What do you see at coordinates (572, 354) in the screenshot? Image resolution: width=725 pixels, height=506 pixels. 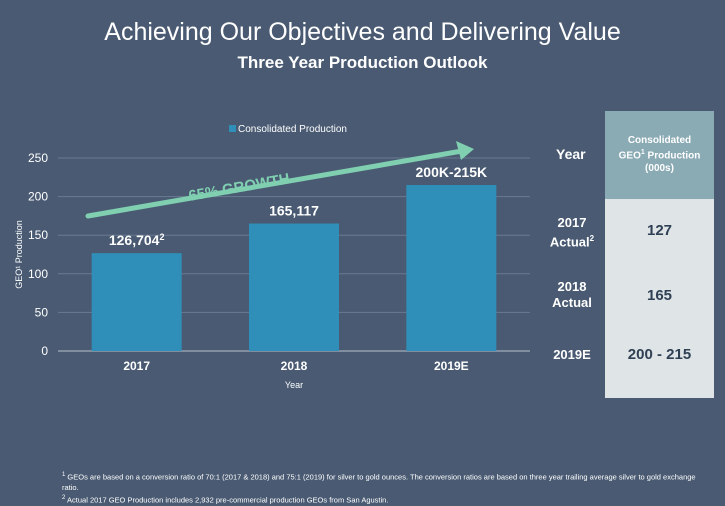 I see `table-row-year-2019e: 2019E` at bounding box center [572, 354].